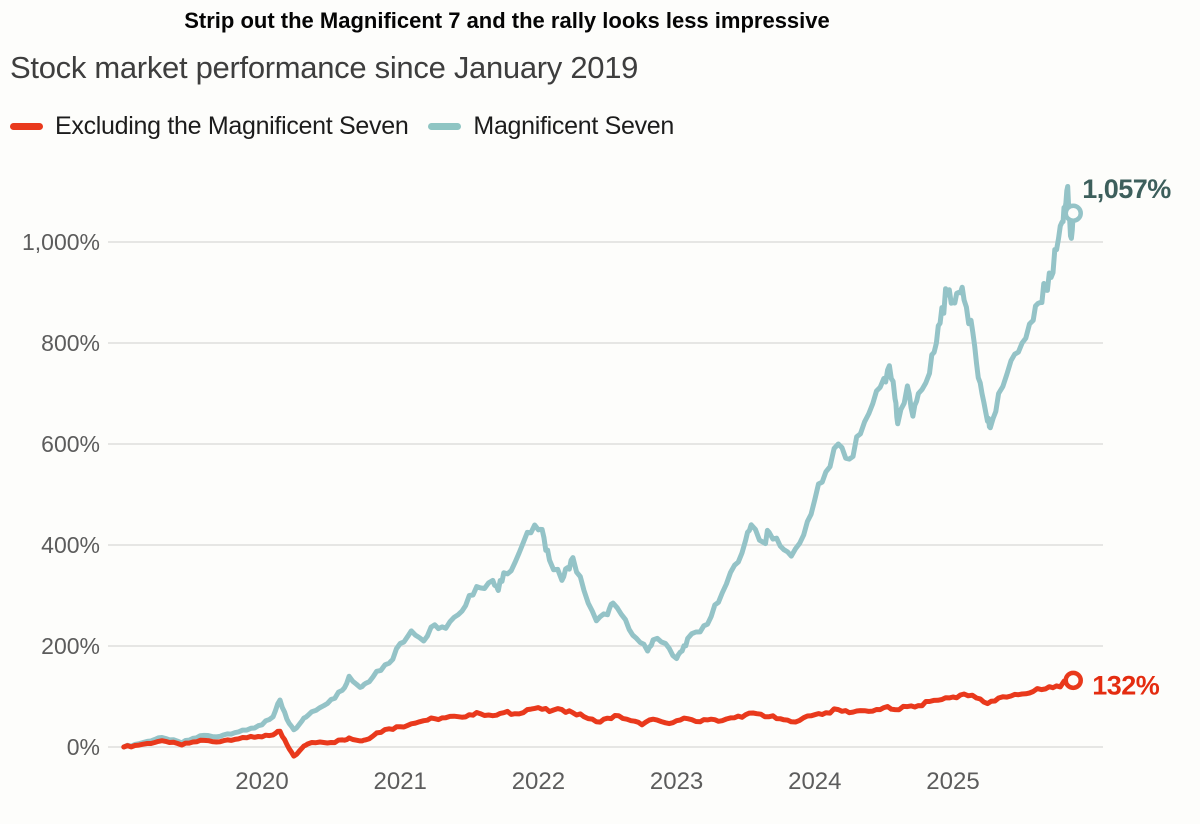 The image size is (1200, 824). I want to click on x-tick-label: 2024, so click(814, 781).